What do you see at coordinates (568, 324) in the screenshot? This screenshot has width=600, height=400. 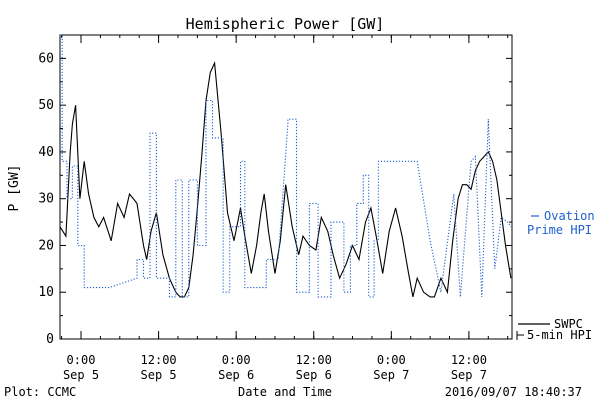 I see `legend-swpc-label-line1: SWPC` at bounding box center [568, 324].